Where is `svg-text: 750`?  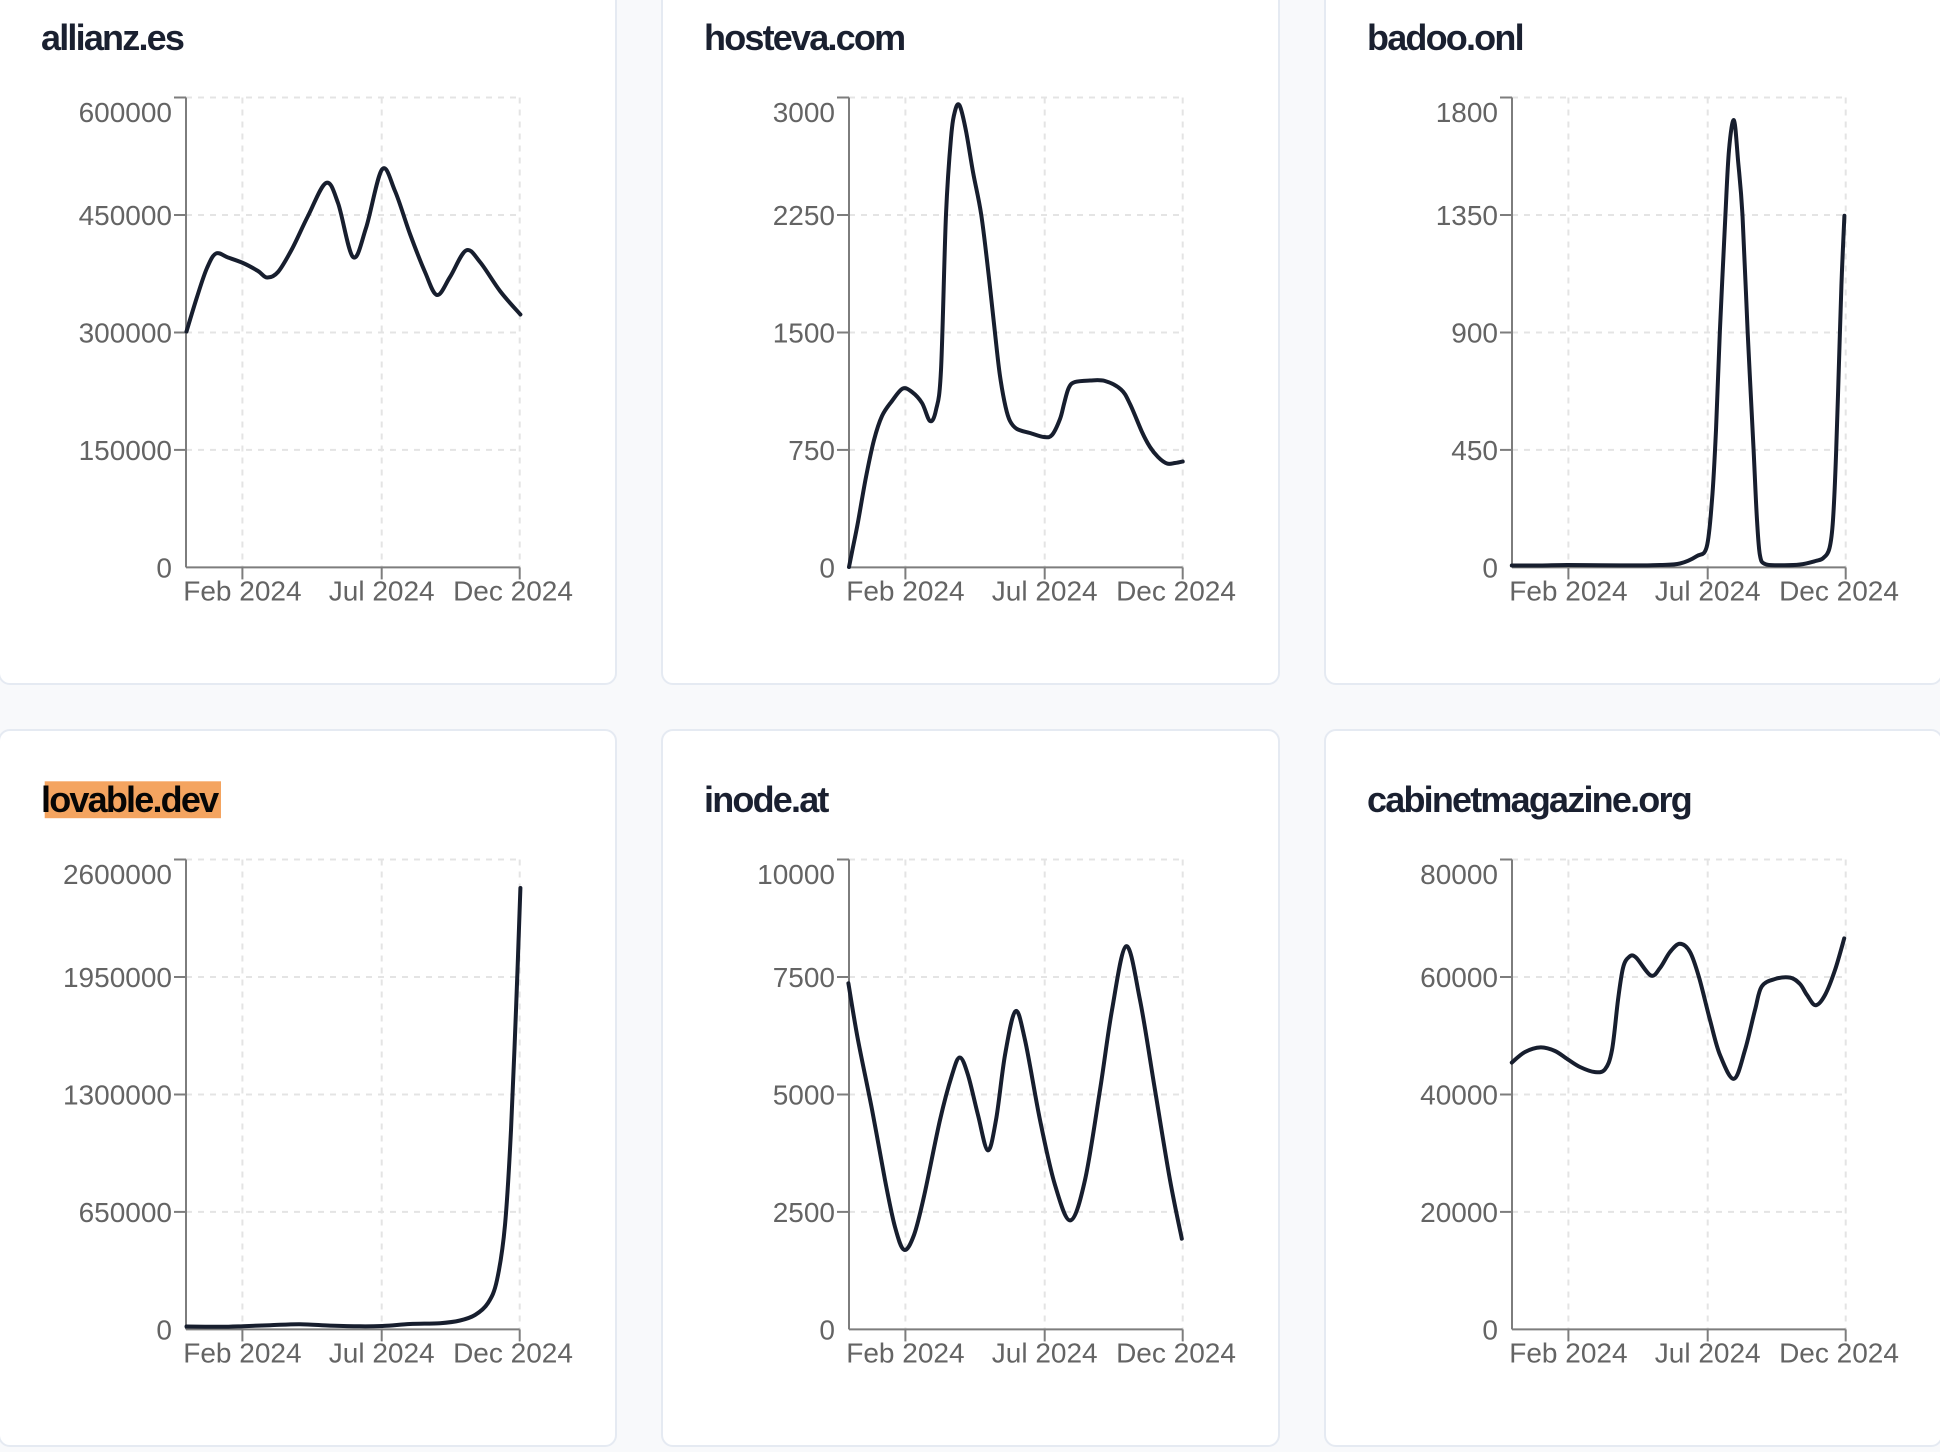 svg-text: 750 is located at coordinates (811, 450).